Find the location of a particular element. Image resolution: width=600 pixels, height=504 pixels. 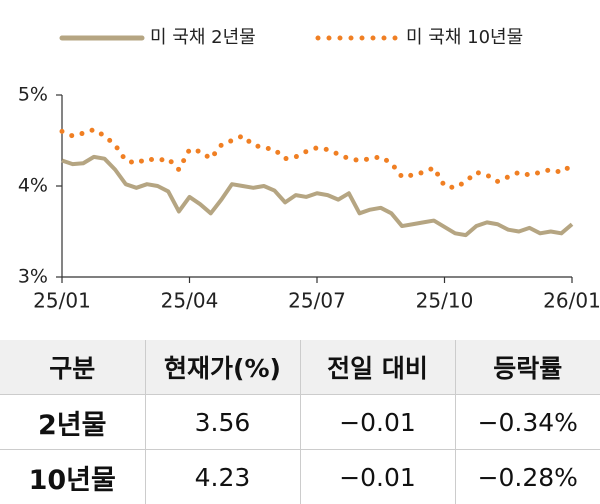

legend-label: 미 국채 2년물 is located at coordinates (203, 37).